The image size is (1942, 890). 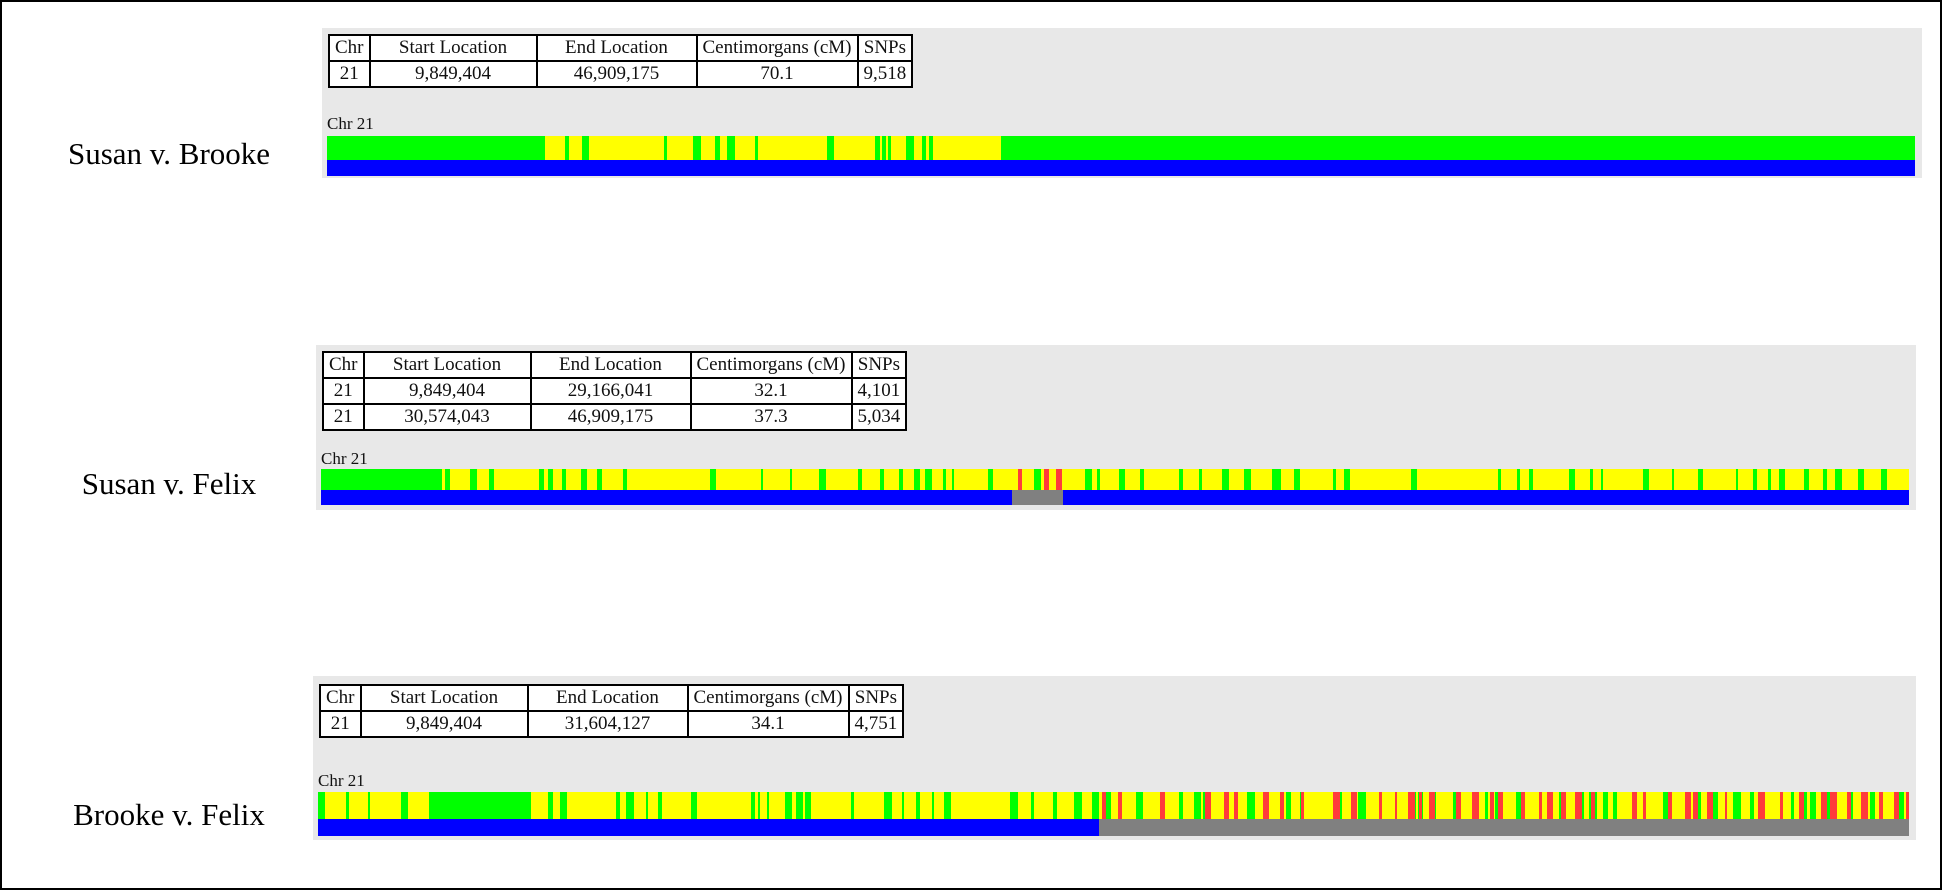 What do you see at coordinates (169, 153) in the screenshot?
I see `comparison-label: Susan v. Brooke` at bounding box center [169, 153].